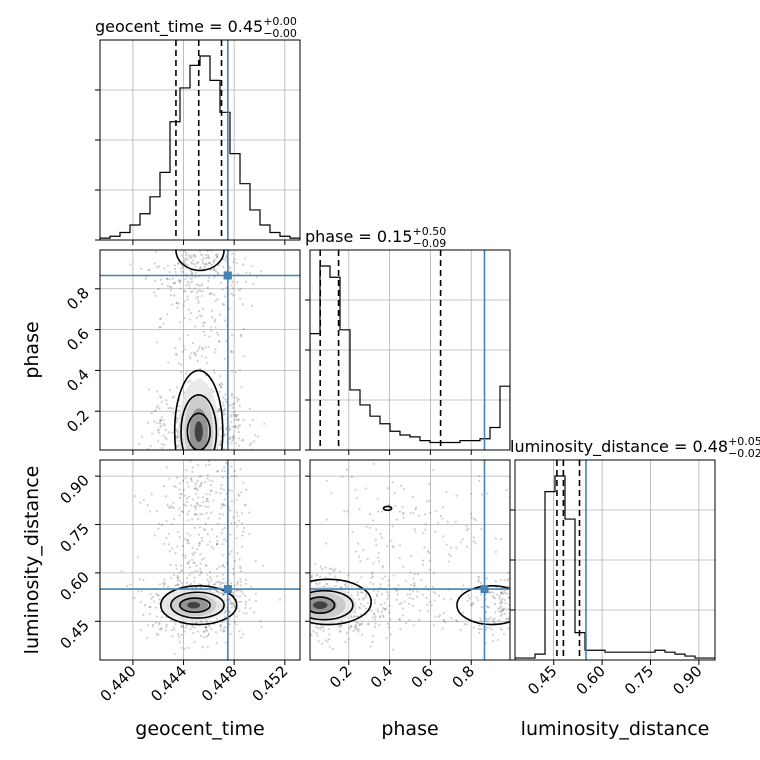 The width and height of the screenshot is (760, 760). I want to click on density-contour, so click(198, 605).